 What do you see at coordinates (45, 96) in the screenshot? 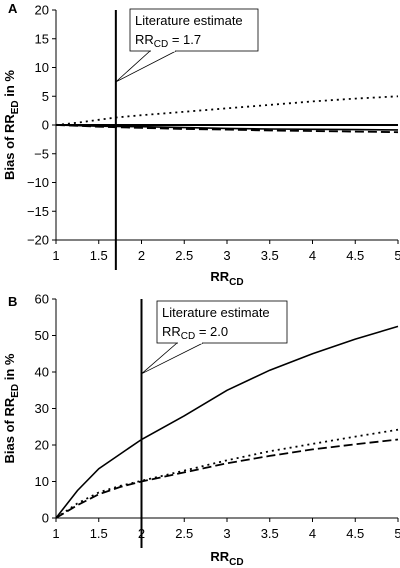
I see `y-tick-label: 5` at bounding box center [45, 96].